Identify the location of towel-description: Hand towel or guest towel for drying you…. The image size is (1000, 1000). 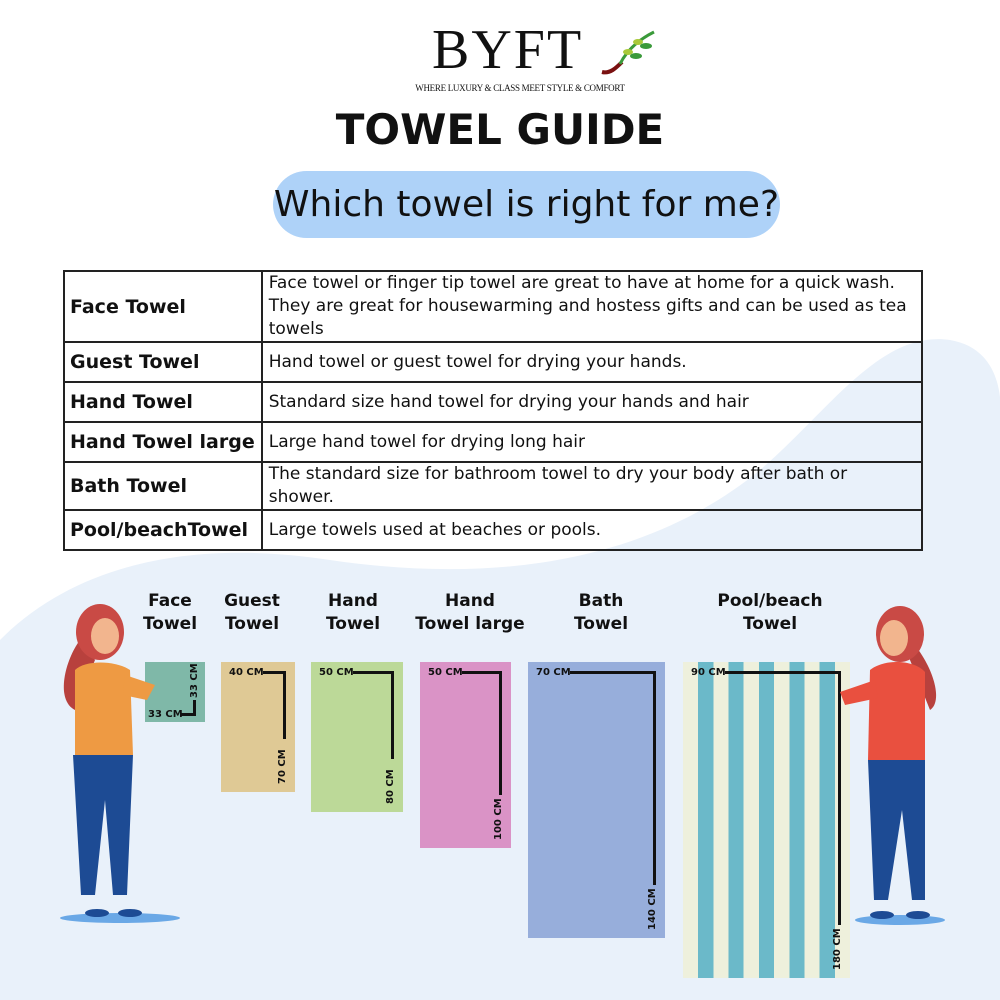
(592, 362).